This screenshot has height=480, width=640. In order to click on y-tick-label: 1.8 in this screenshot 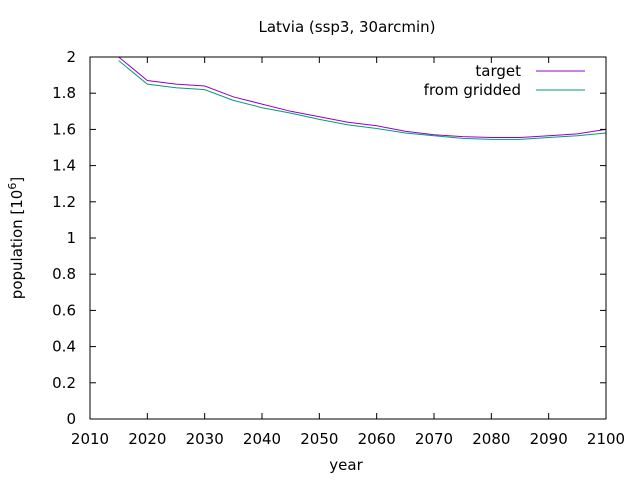, I will do `click(64, 93)`.